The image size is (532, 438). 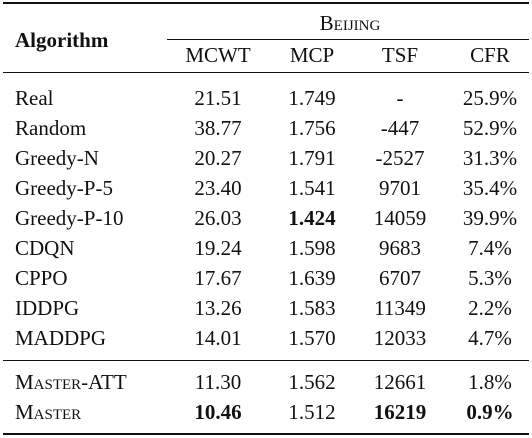 What do you see at coordinates (218, 98) in the screenshot?
I see `cell-mcwt: 21.51` at bounding box center [218, 98].